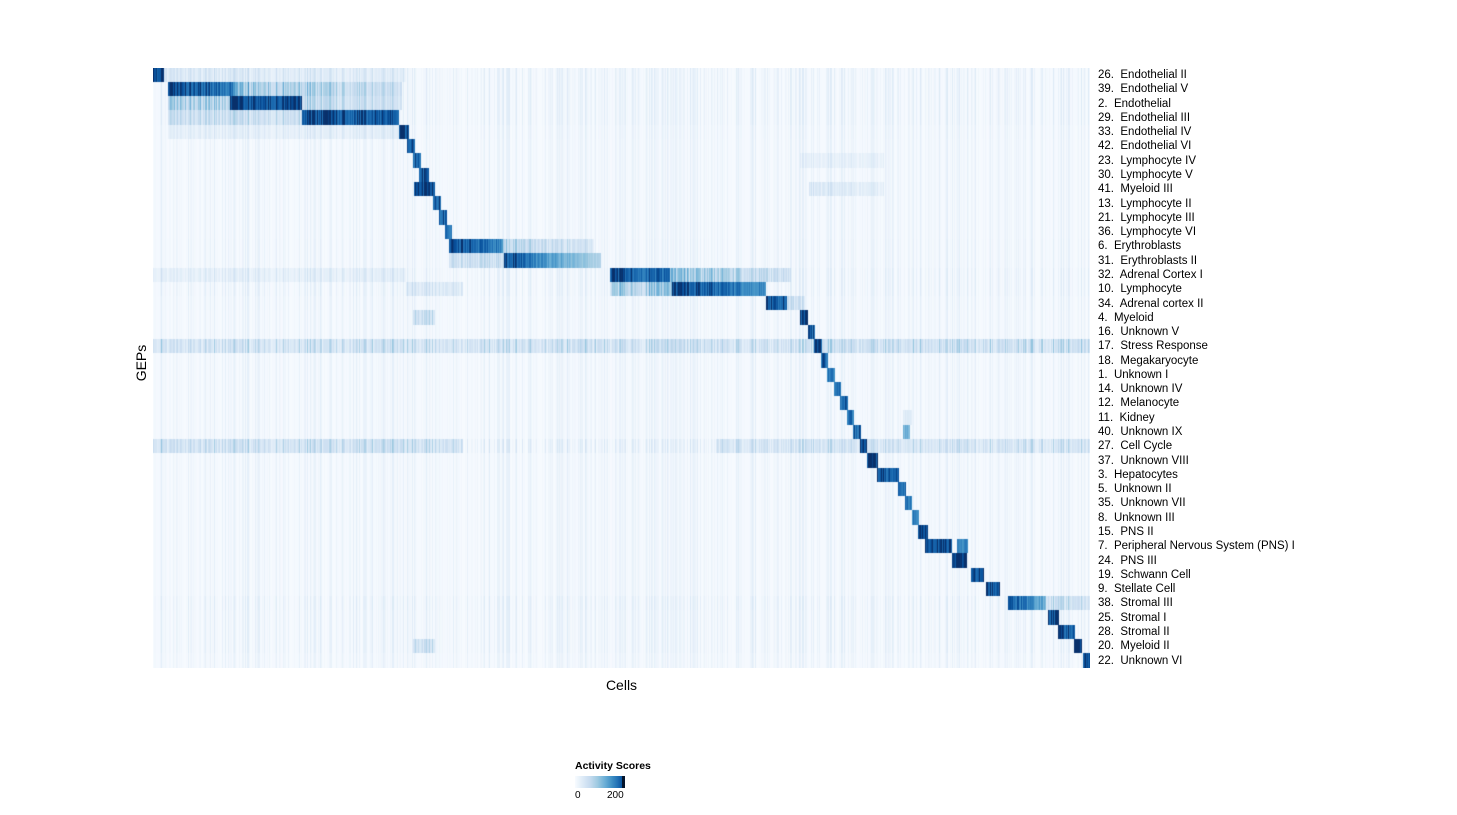  Describe the element at coordinates (1145, 174) in the screenshot. I see `row-label: 30. Lymphocyte V` at that location.